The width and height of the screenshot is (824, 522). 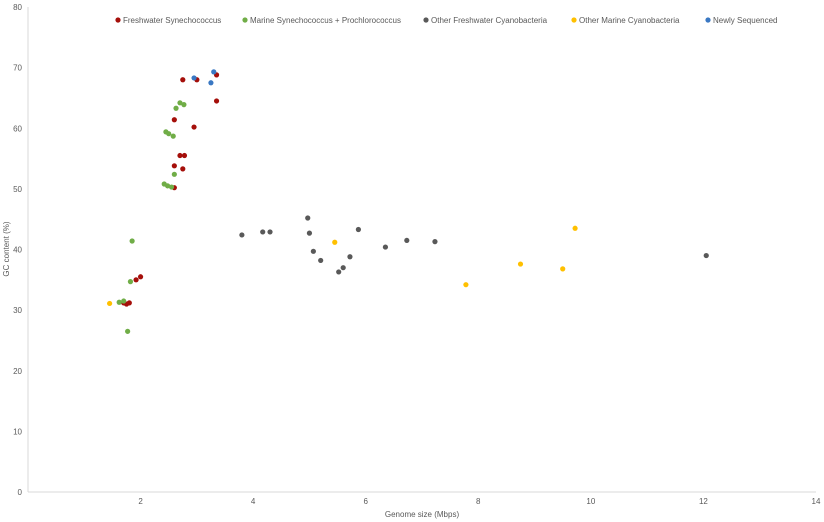 What do you see at coordinates (17, 189) in the screenshot?
I see `y-tick-label: 50` at bounding box center [17, 189].